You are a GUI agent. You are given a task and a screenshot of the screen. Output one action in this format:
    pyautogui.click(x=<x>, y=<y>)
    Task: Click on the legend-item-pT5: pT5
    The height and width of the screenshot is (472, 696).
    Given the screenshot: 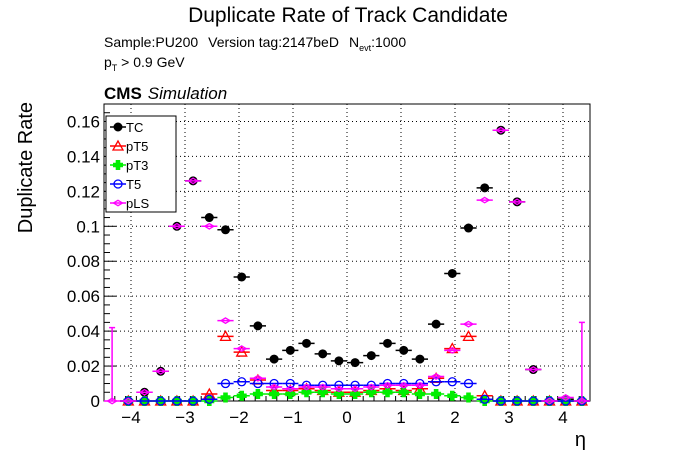 What is the action you would take?
    pyautogui.click(x=129, y=146)
    